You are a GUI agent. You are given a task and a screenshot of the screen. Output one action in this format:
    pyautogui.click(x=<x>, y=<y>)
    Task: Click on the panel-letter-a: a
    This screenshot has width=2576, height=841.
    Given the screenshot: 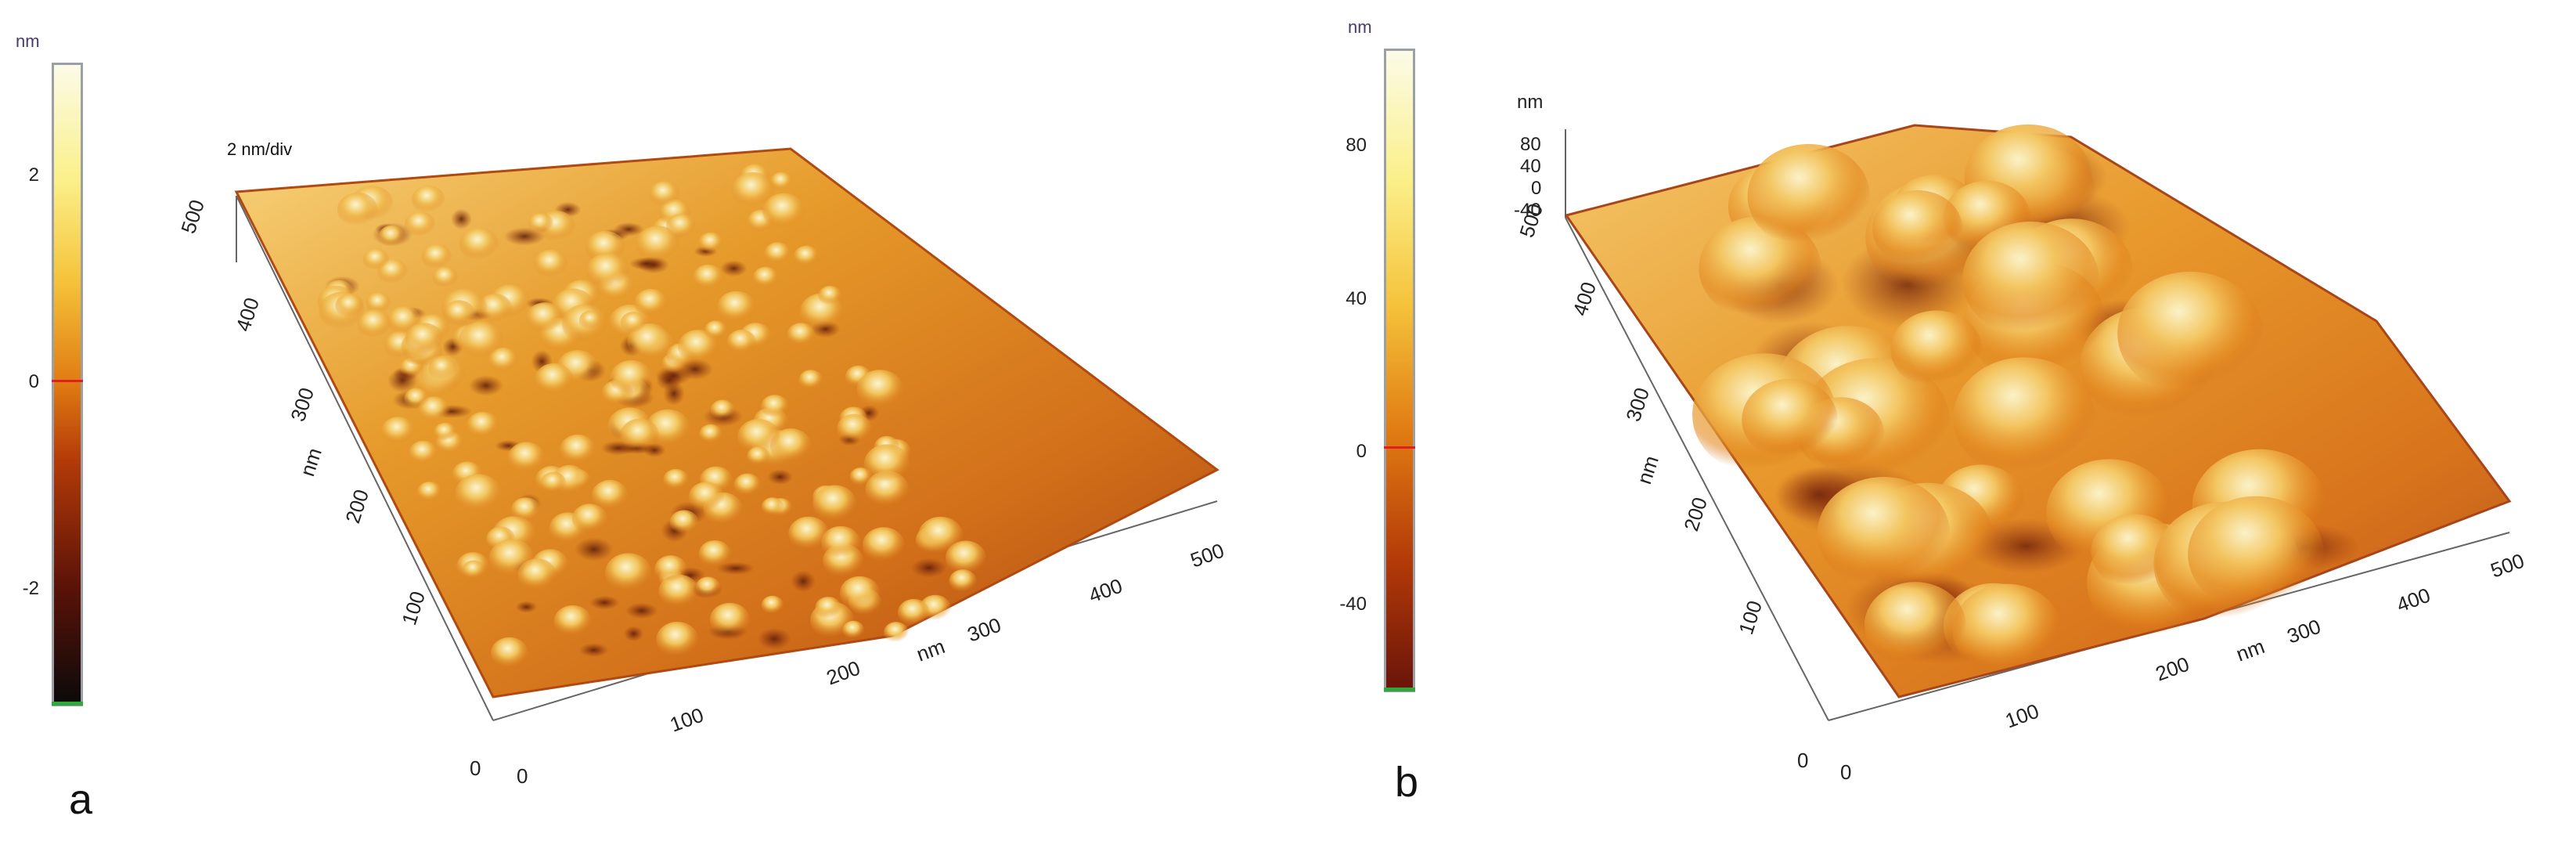 What is the action you would take?
    pyautogui.click(x=81, y=799)
    